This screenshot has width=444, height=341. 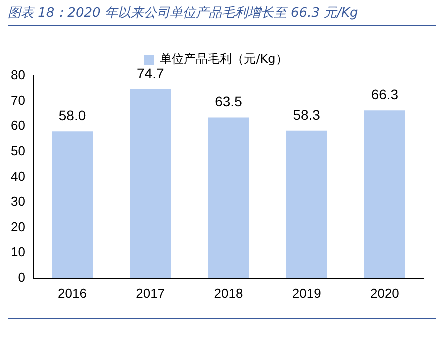 What do you see at coordinates (18, 176) in the screenshot?
I see `y-tick-label: 40` at bounding box center [18, 176].